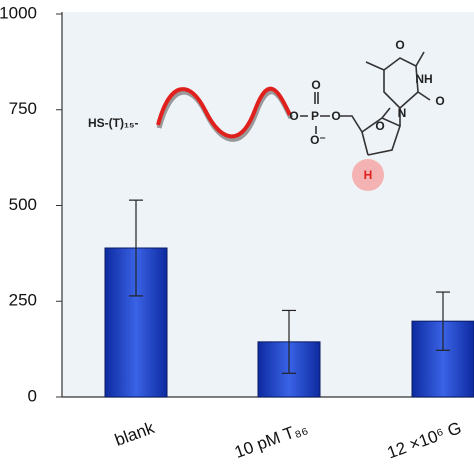 The image size is (474, 474). What do you see at coordinates (32, 395) in the screenshot?
I see `y-tick-label: 0` at bounding box center [32, 395].